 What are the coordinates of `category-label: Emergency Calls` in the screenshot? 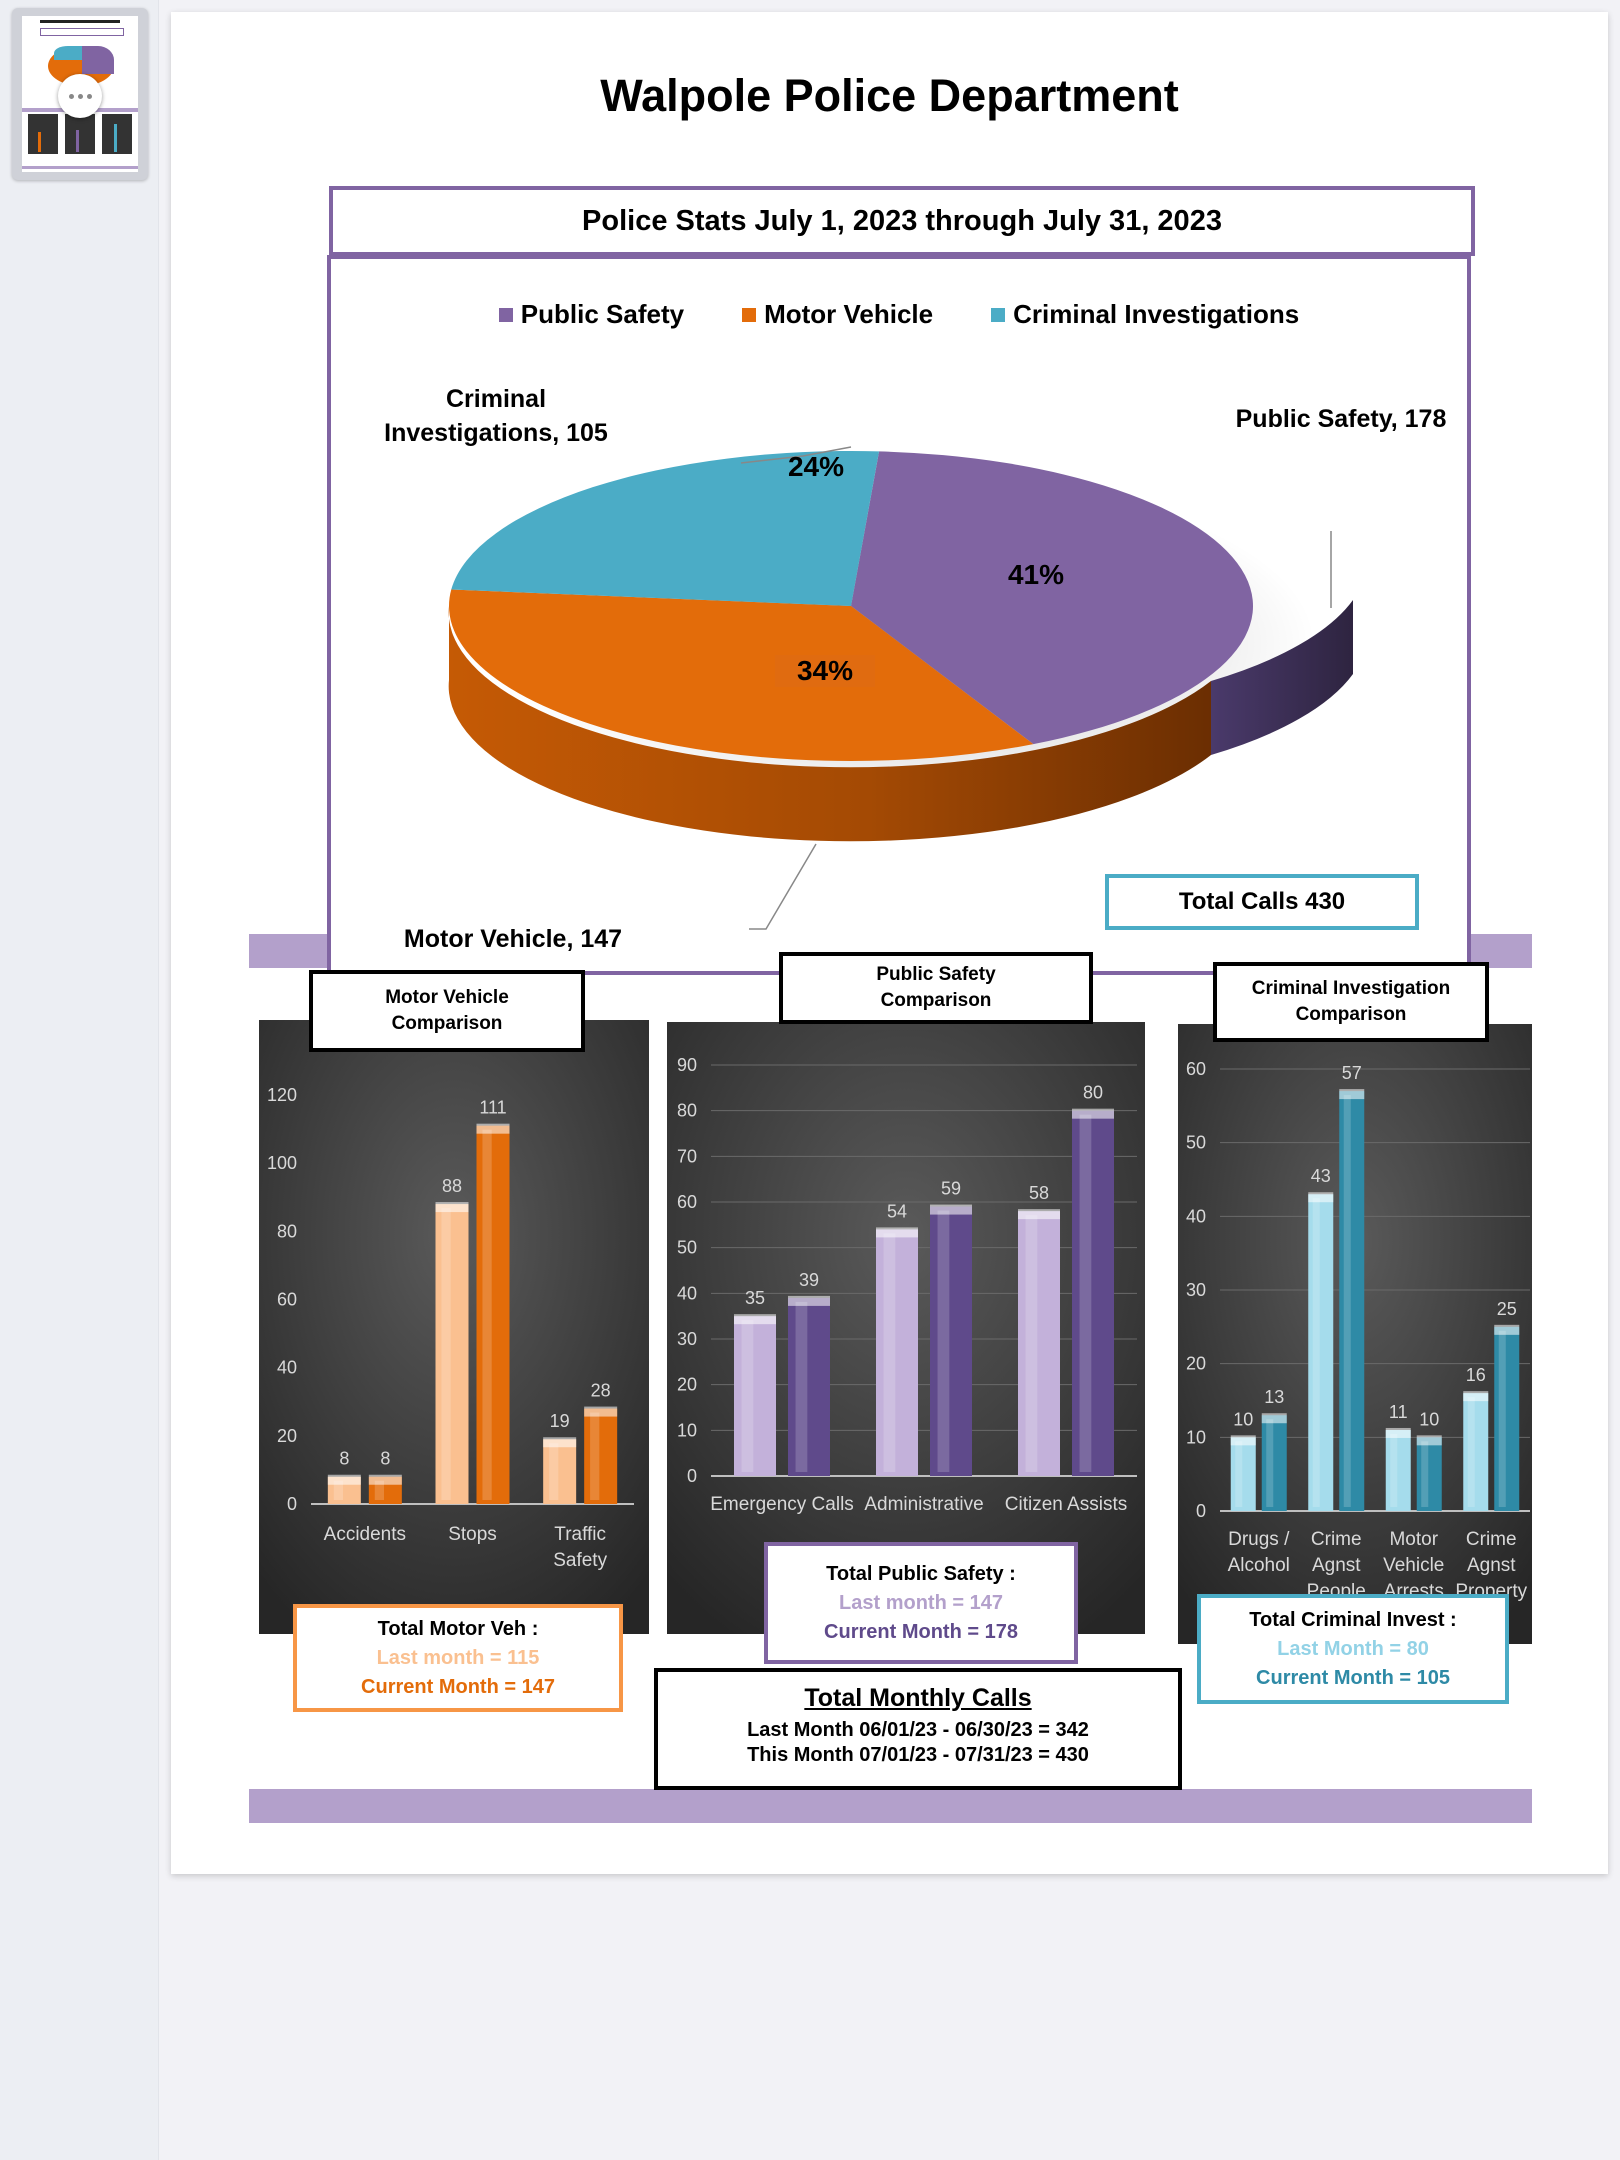 It's located at (782, 1504).